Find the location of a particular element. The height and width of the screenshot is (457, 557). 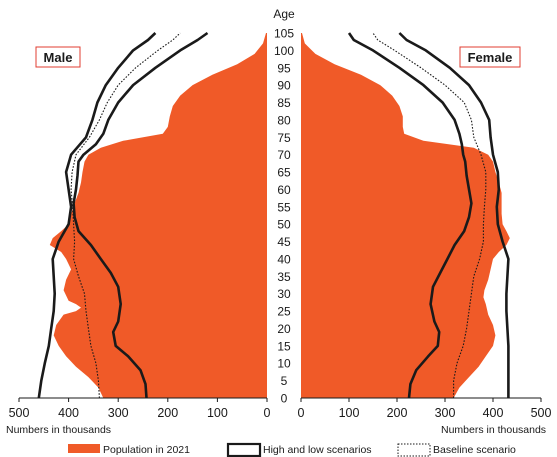

male-x-tick-label: 0 is located at coordinates (267, 413).